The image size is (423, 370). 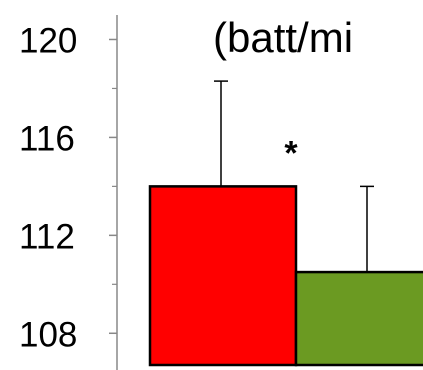 What do you see at coordinates (48, 334) in the screenshot?
I see `y-tick-label: 108` at bounding box center [48, 334].